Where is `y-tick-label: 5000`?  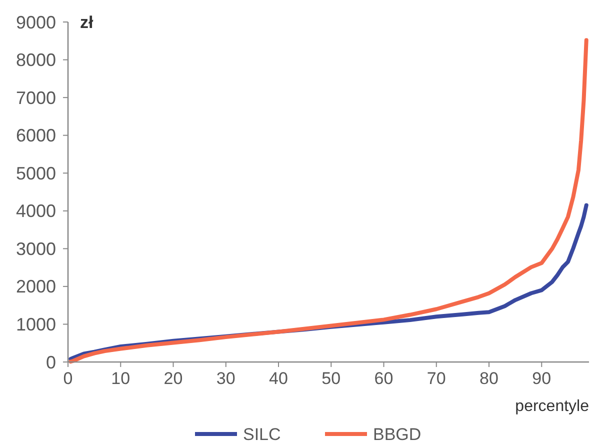 y-tick-label: 5000 is located at coordinates (36, 173).